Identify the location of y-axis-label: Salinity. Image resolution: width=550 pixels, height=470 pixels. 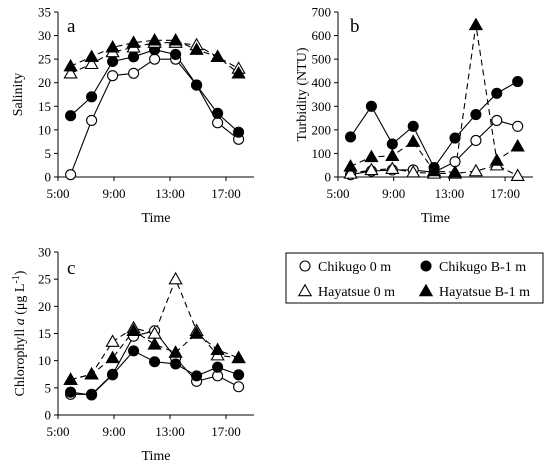
(18, 95).